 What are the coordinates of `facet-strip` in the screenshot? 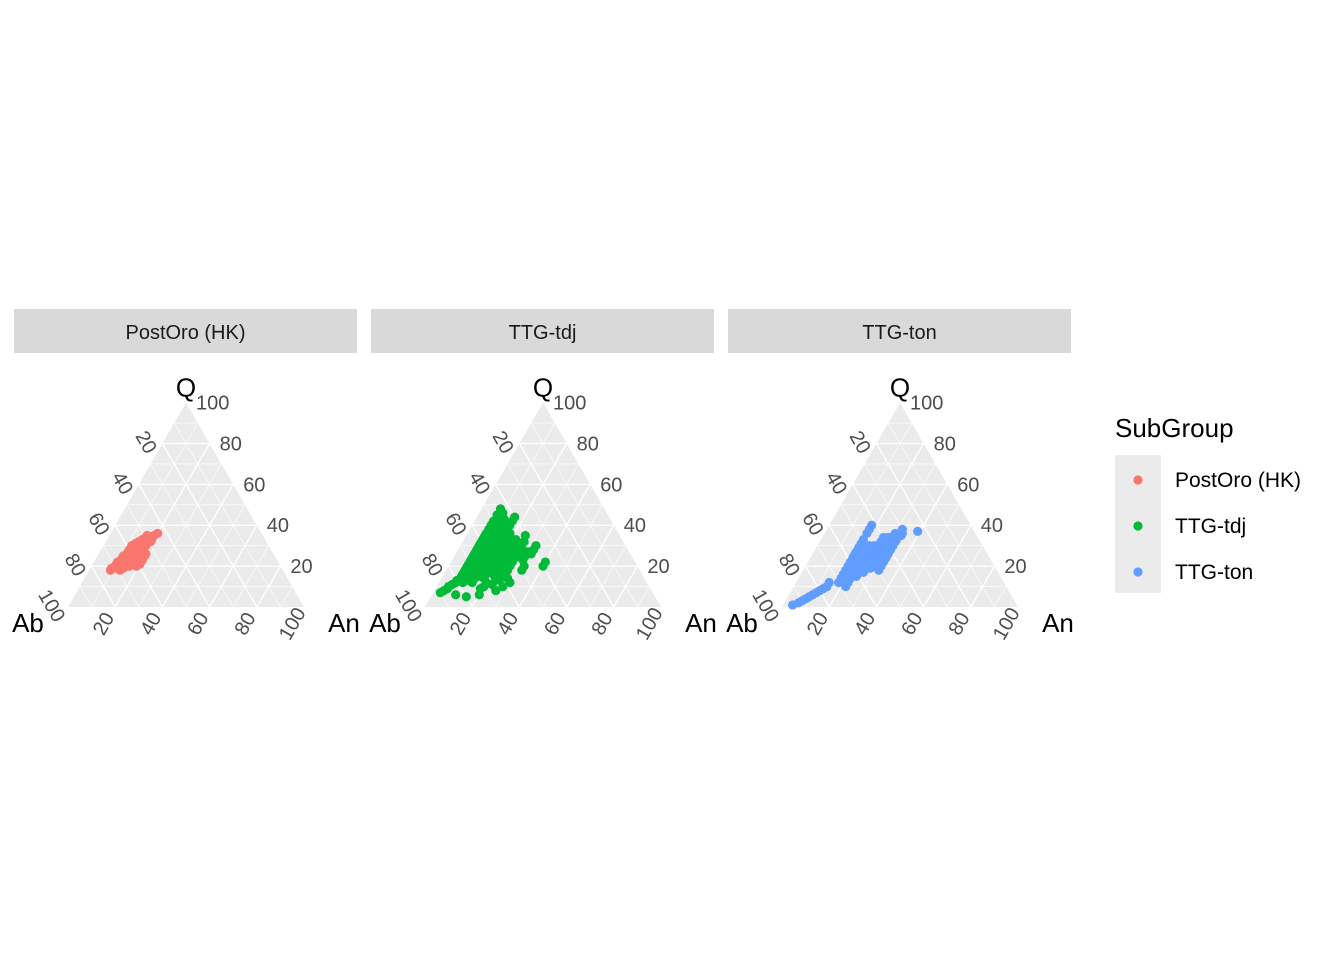 It's located at (185, 331).